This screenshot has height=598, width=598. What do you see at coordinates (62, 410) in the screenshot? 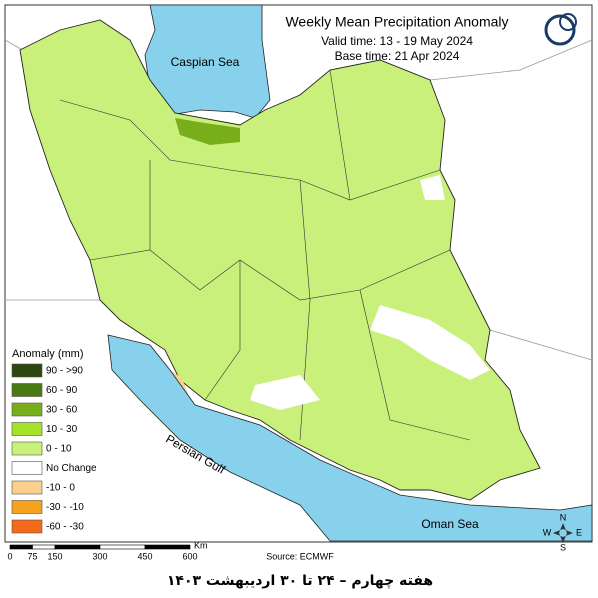
I see `legend-label: 30 - 60` at bounding box center [62, 410].